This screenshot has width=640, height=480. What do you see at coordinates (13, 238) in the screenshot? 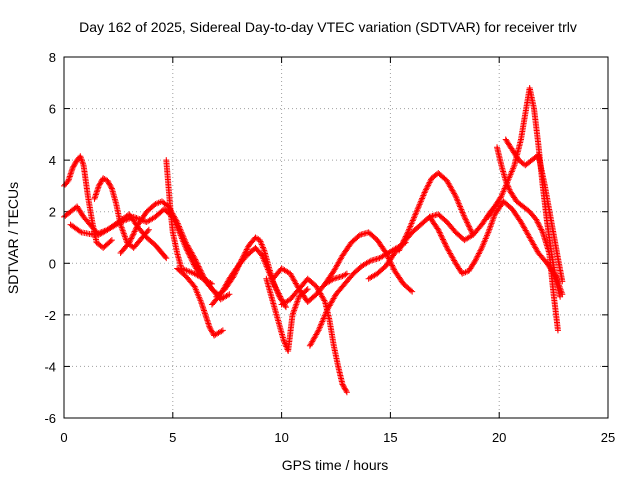
I see `y-axis-label: SDTVAR / TECUs` at bounding box center [13, 238].